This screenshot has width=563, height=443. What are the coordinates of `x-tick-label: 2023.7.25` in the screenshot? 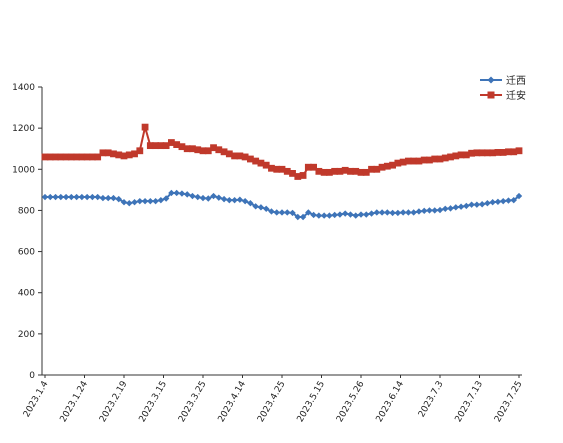 It's located at (509, 402).